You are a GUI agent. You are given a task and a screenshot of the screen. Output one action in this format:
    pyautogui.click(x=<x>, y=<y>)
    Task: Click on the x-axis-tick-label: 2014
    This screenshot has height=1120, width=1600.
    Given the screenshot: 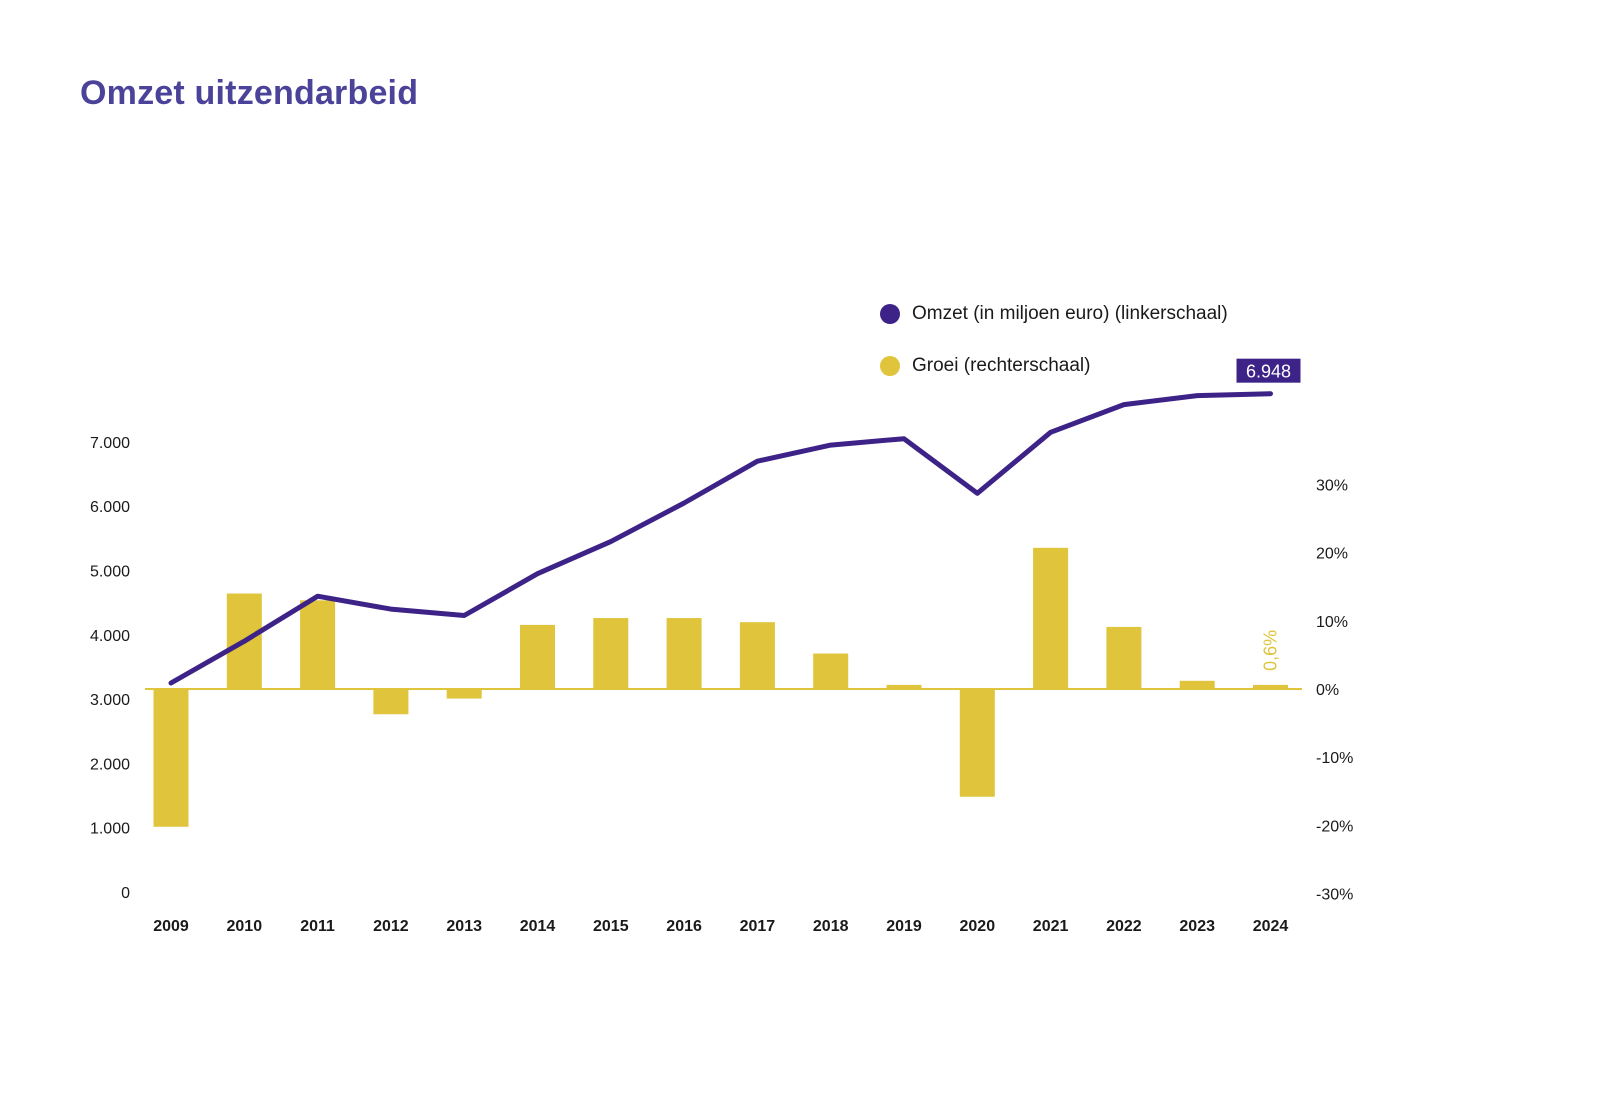 What is the action you would take?
    pyautogui.click(x=538, y=926)
    